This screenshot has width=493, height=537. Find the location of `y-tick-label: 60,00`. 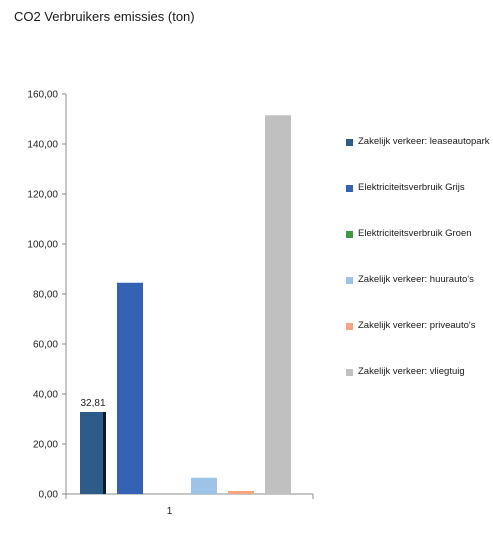

y-tick-label: 60,00 is located at coordinates (45, 345).